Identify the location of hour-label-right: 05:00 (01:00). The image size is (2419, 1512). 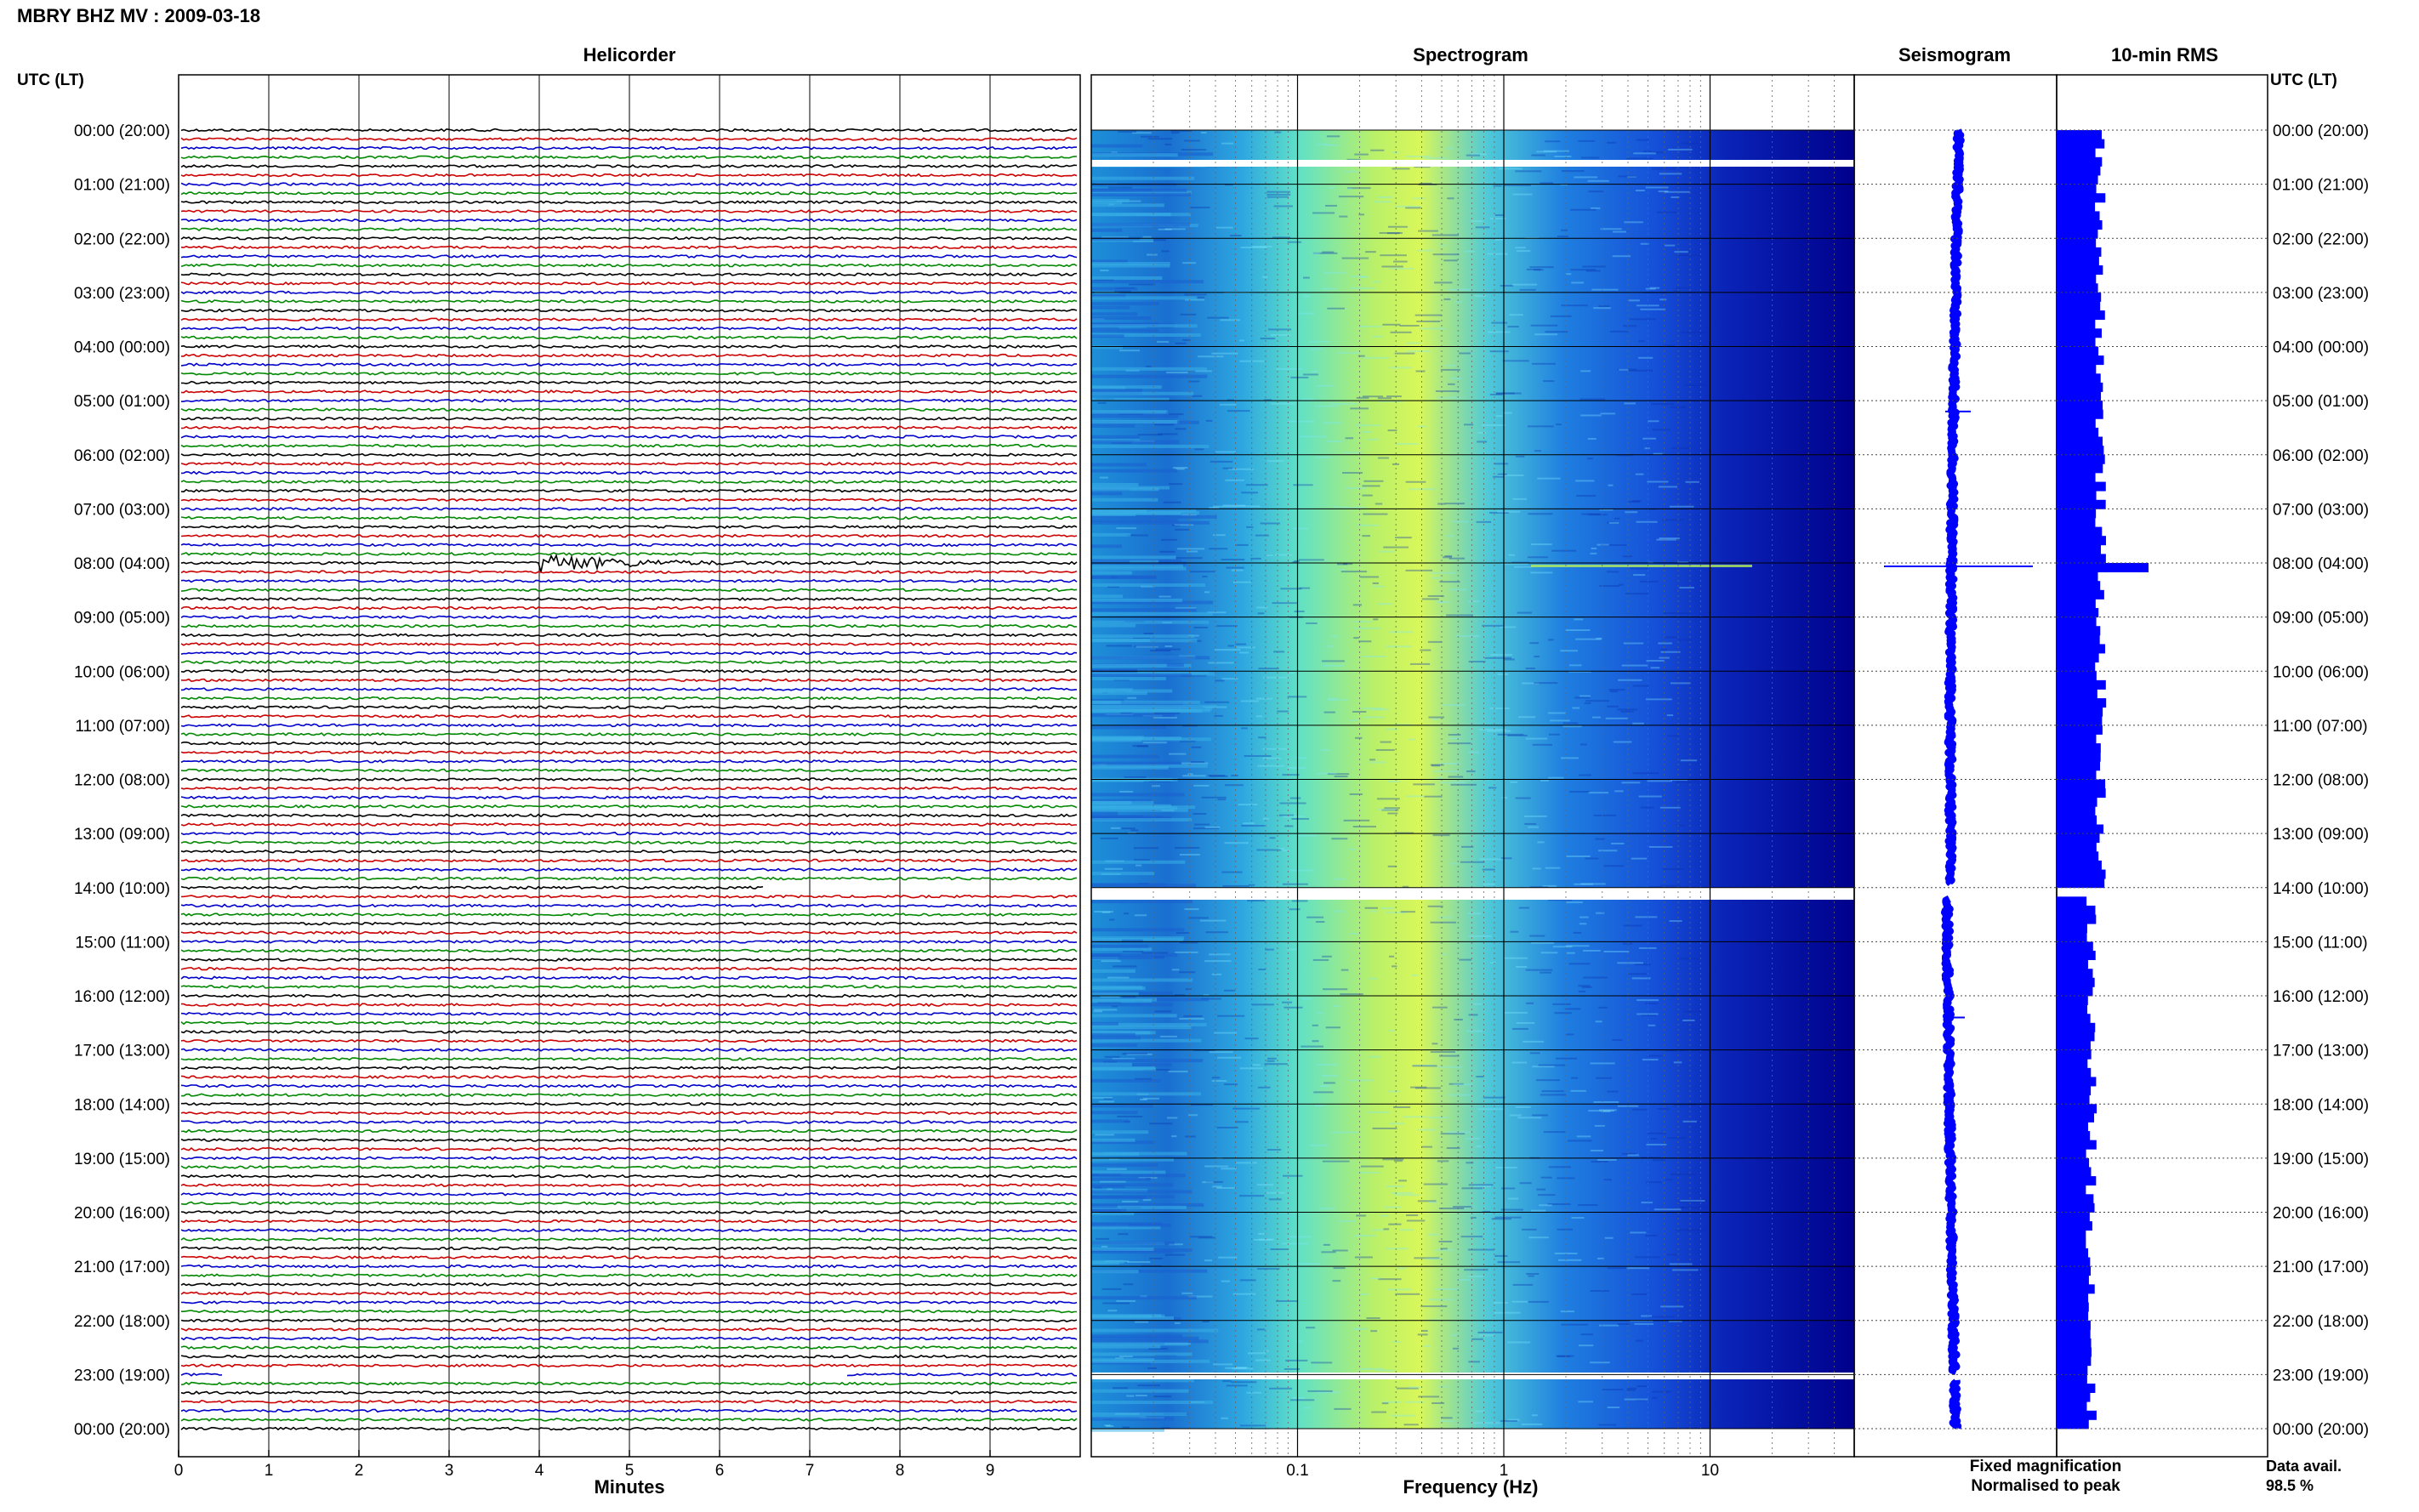
(2321, 402).